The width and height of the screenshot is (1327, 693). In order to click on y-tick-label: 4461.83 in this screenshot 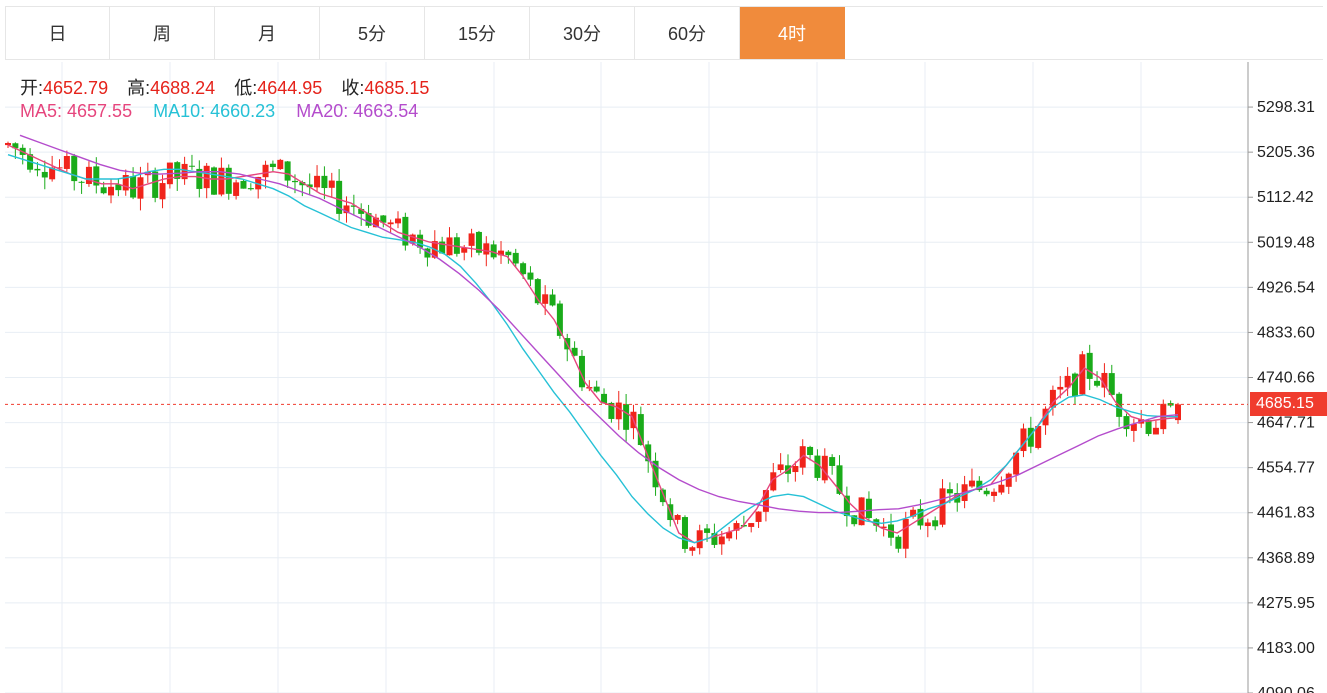, I will do `click(1286, 513)`.